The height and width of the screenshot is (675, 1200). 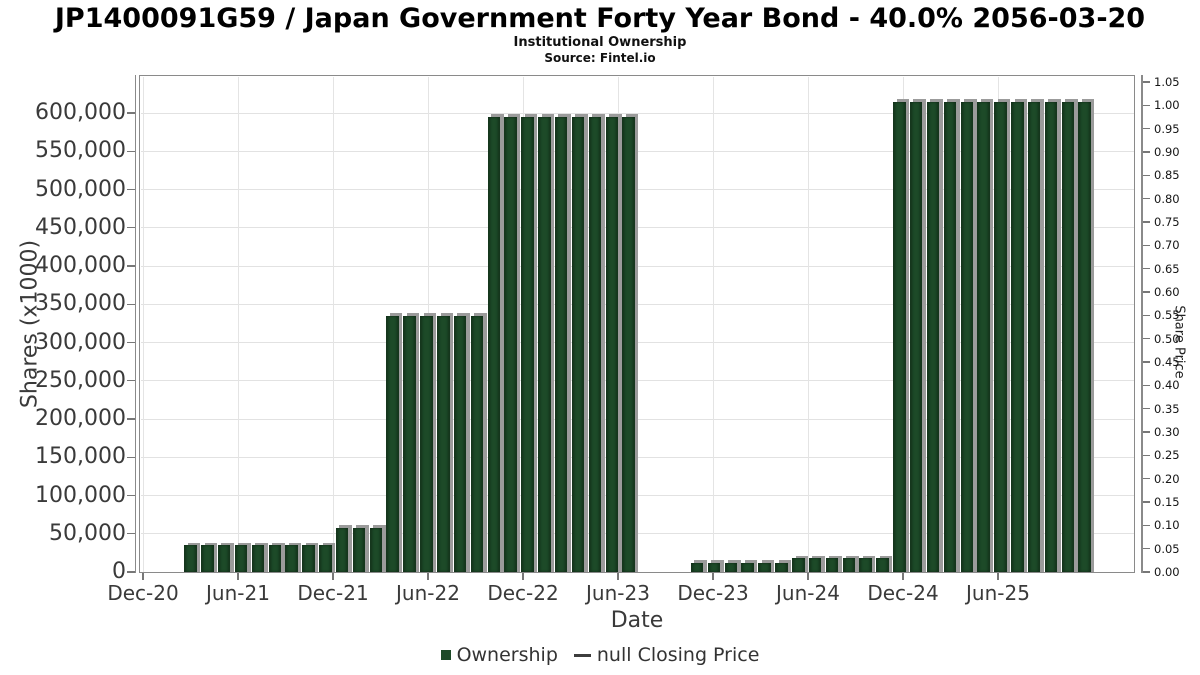 What do you see at coordinates (119, 571) in the screenshot?
I see `y-axis-tick-label-left: 0` at bounding box center [119, 571].